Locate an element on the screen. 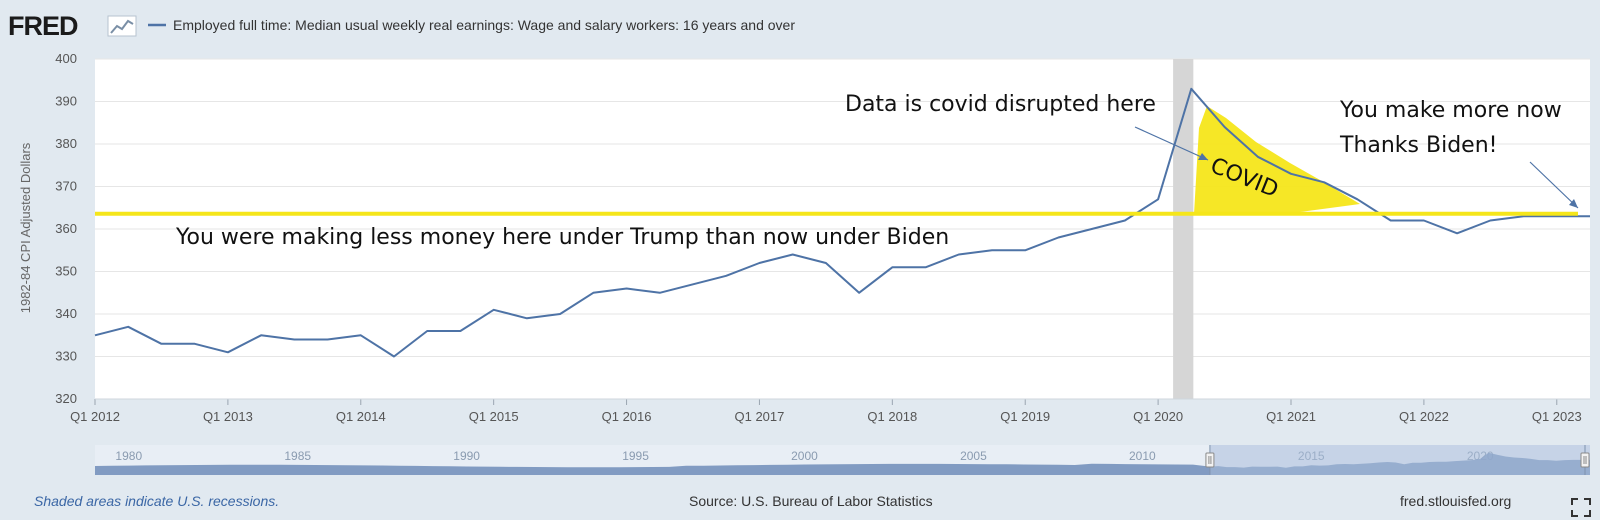  navigator-year-label: 1980 is located at coordinates (128, 456).